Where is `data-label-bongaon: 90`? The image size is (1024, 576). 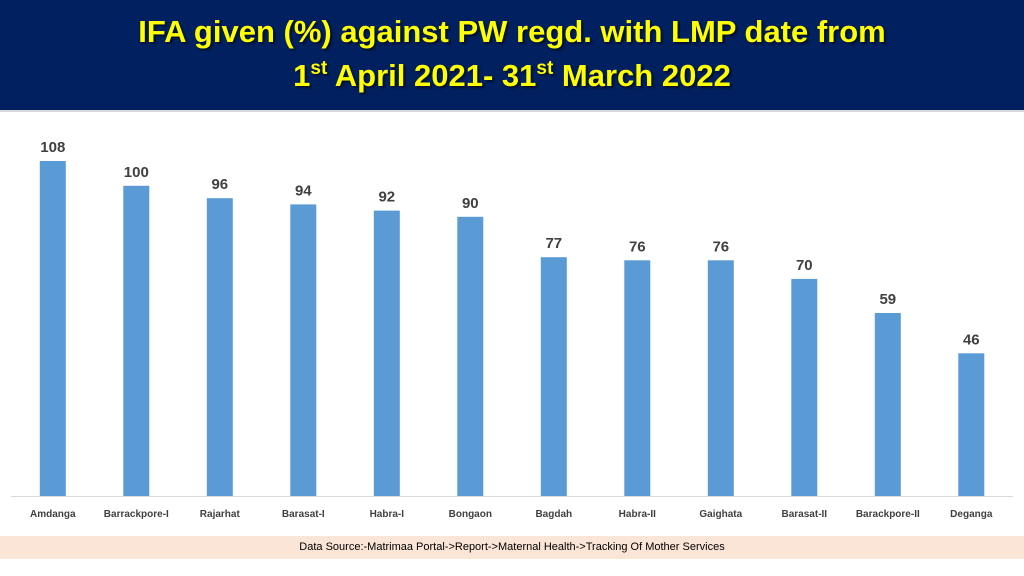 data-label-bongaon: 90 is located at coordinates (470, 203).